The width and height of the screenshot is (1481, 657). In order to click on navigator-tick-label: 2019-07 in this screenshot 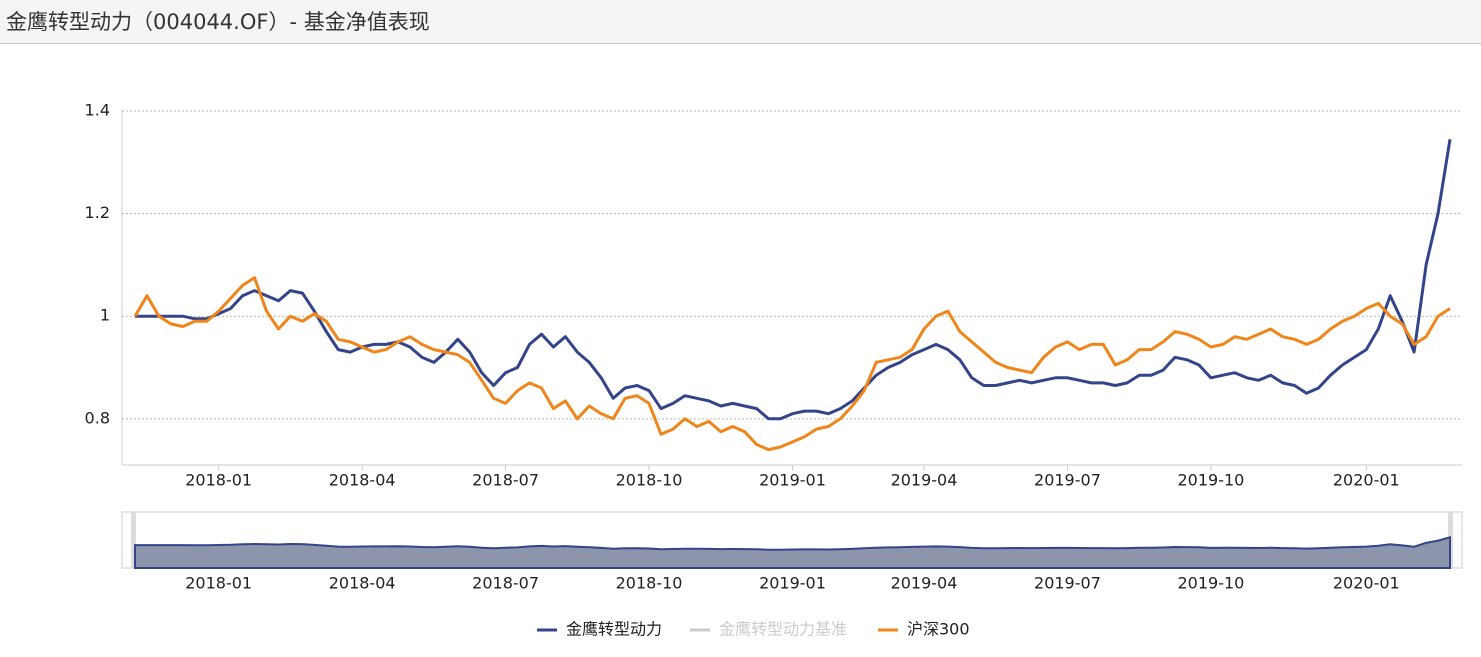, I will do `click(1067, 583)`.